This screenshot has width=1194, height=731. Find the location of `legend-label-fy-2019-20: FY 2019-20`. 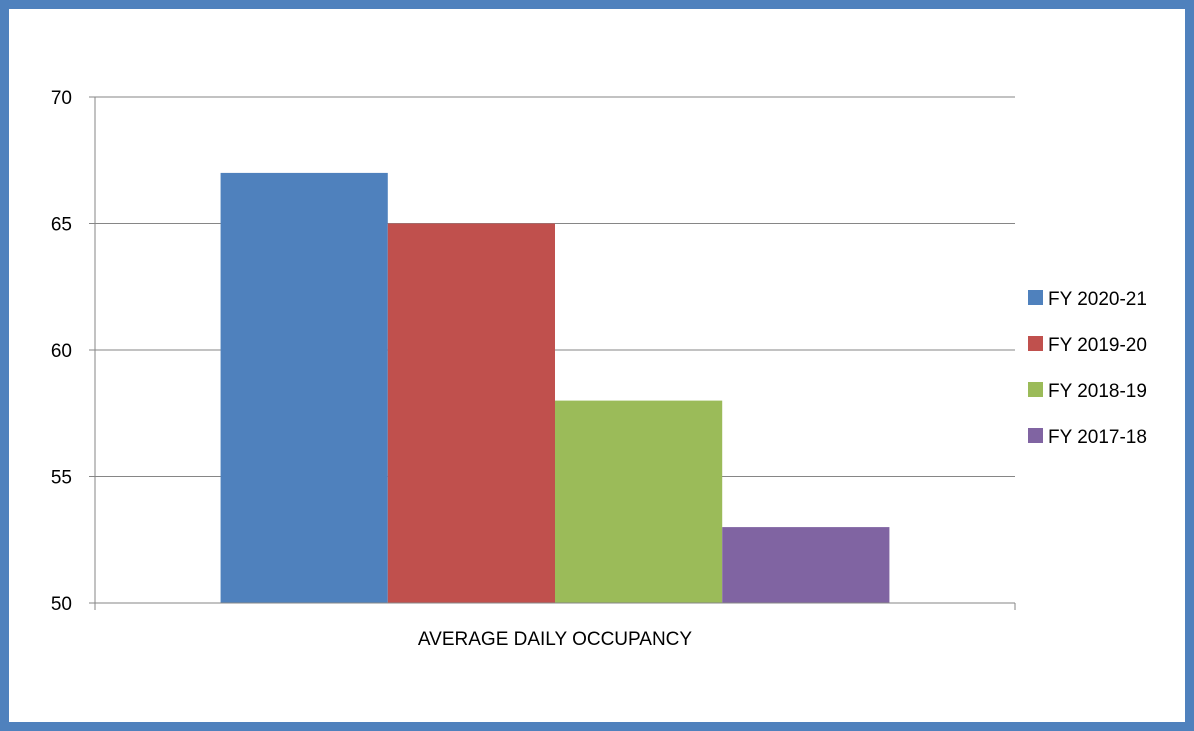

legend-label-fy-2019-20: FY 2019-20 is located at coordinates (1097, 345).